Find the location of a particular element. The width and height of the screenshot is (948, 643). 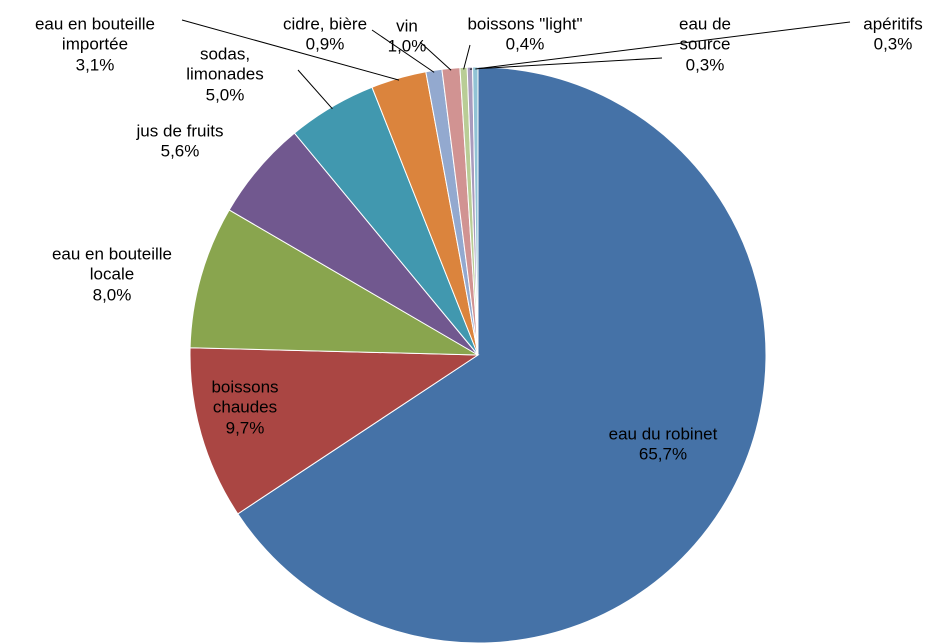

category-label: eau du robinet is located at coordinates (663, 434).